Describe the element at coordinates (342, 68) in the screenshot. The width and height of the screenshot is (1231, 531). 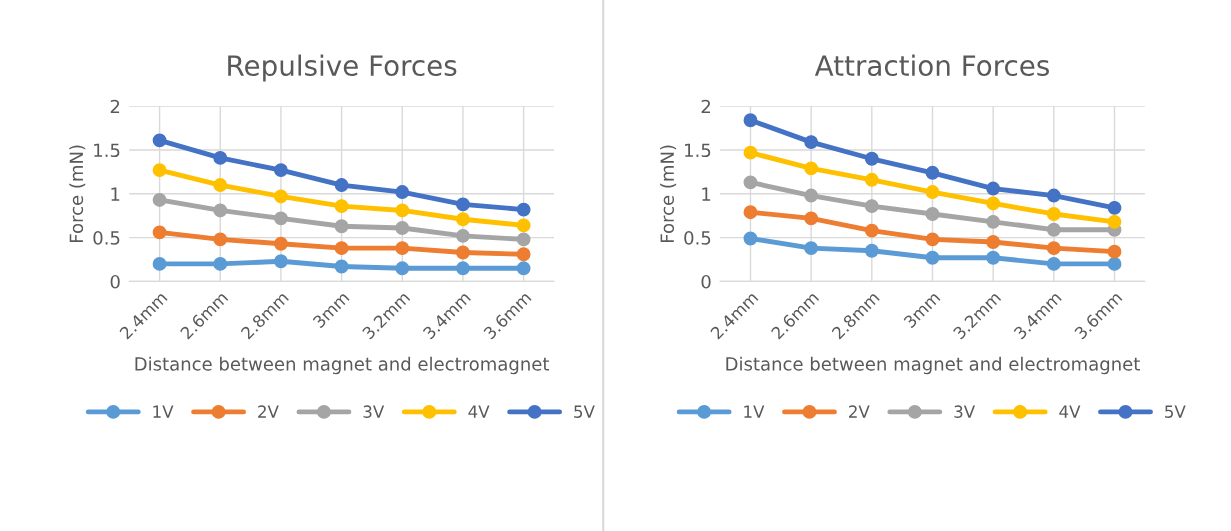
I see `chart-title: Repulsive Forces` at that location.